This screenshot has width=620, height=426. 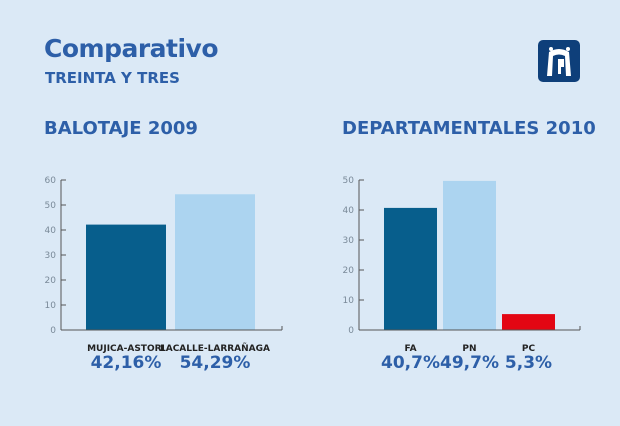 I want to click on value-label: 42,16%, so click(x=126, y=363).